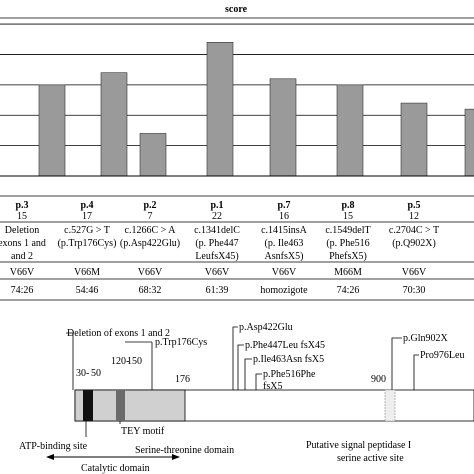  I want to click on polymorphism: M66M, so click(348, 272).